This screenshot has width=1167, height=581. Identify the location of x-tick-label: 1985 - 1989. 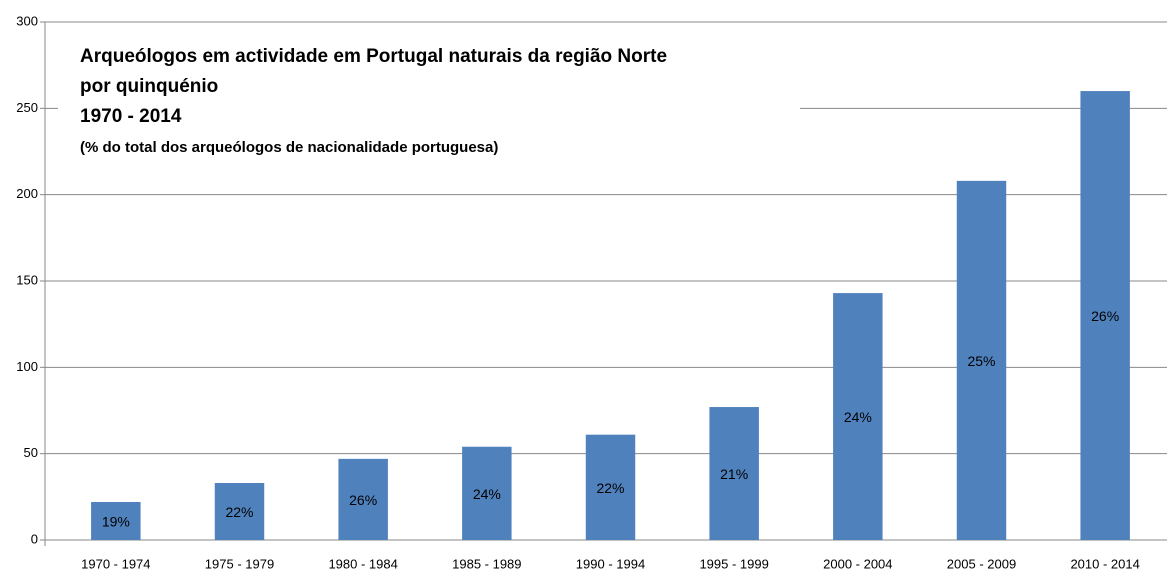
(486, 563).